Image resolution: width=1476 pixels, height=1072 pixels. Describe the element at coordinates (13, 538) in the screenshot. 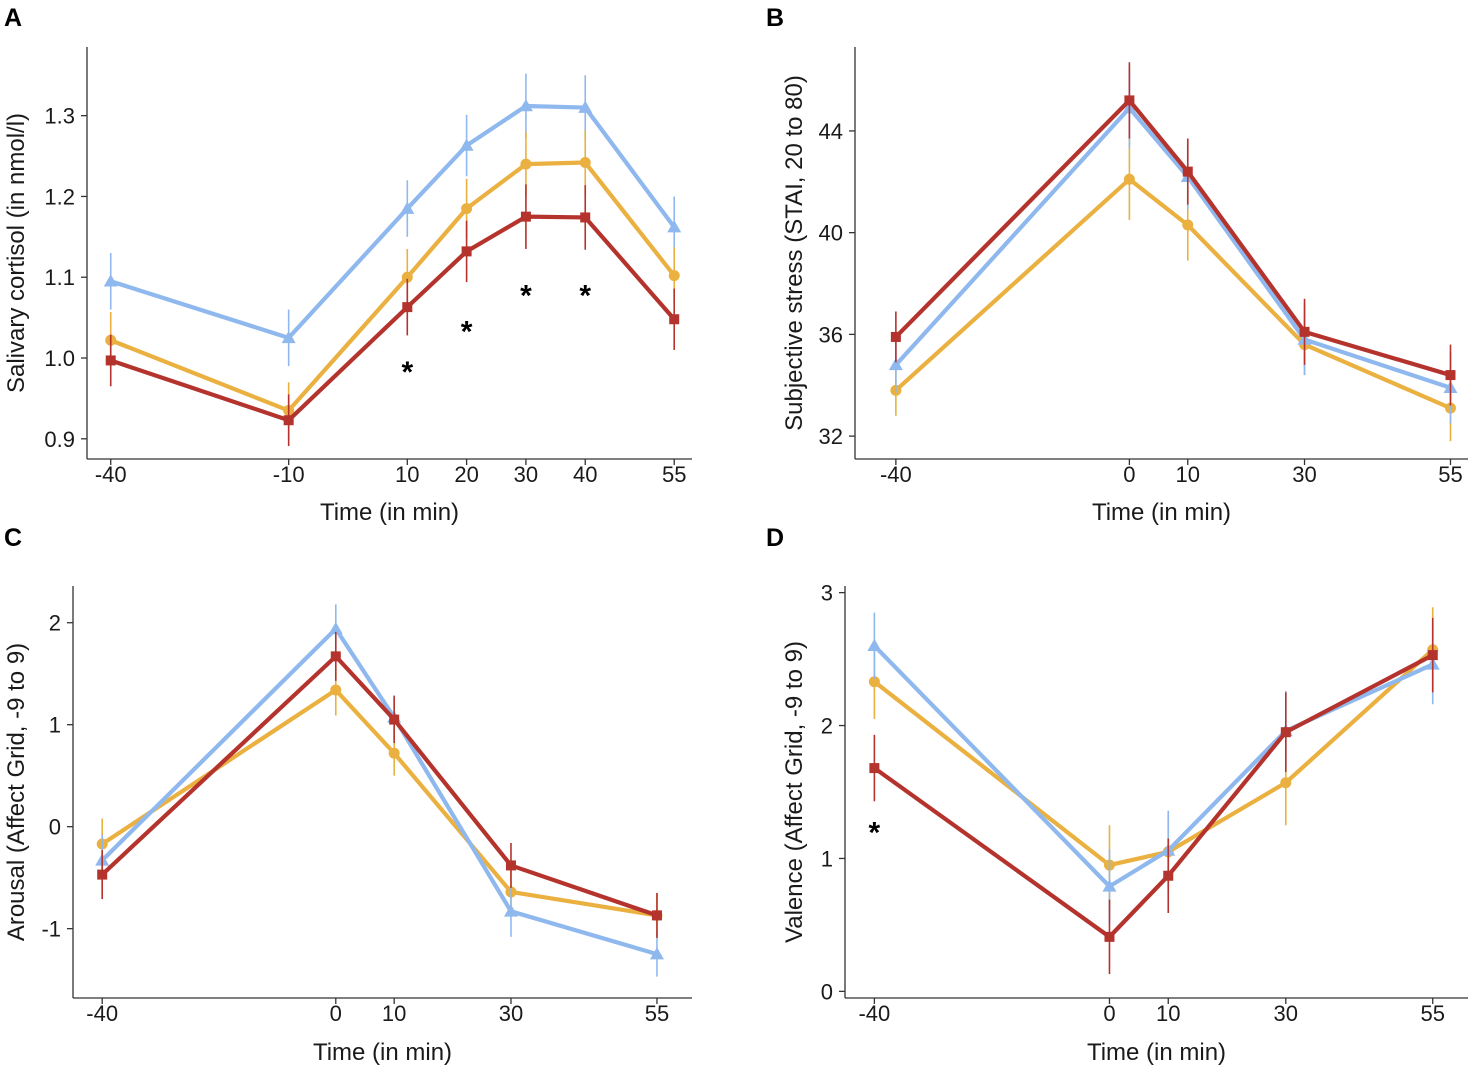

I see `panel-label: C` at that location.